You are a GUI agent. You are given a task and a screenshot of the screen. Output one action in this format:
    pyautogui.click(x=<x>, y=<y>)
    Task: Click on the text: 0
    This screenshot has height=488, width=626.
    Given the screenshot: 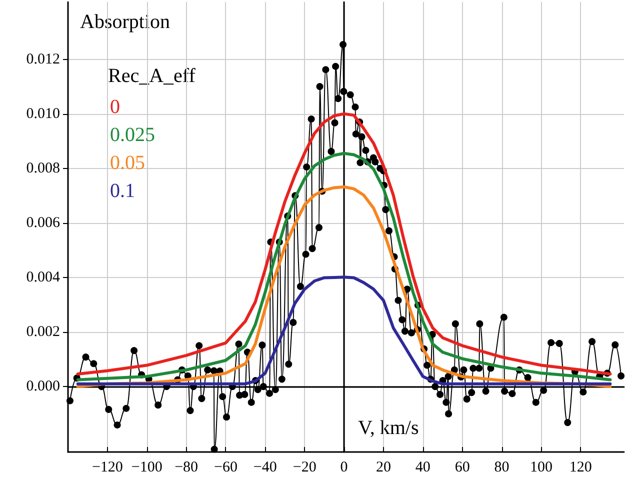 What is the action you would take?
    pyautogui.click(x=115, y=107)
    